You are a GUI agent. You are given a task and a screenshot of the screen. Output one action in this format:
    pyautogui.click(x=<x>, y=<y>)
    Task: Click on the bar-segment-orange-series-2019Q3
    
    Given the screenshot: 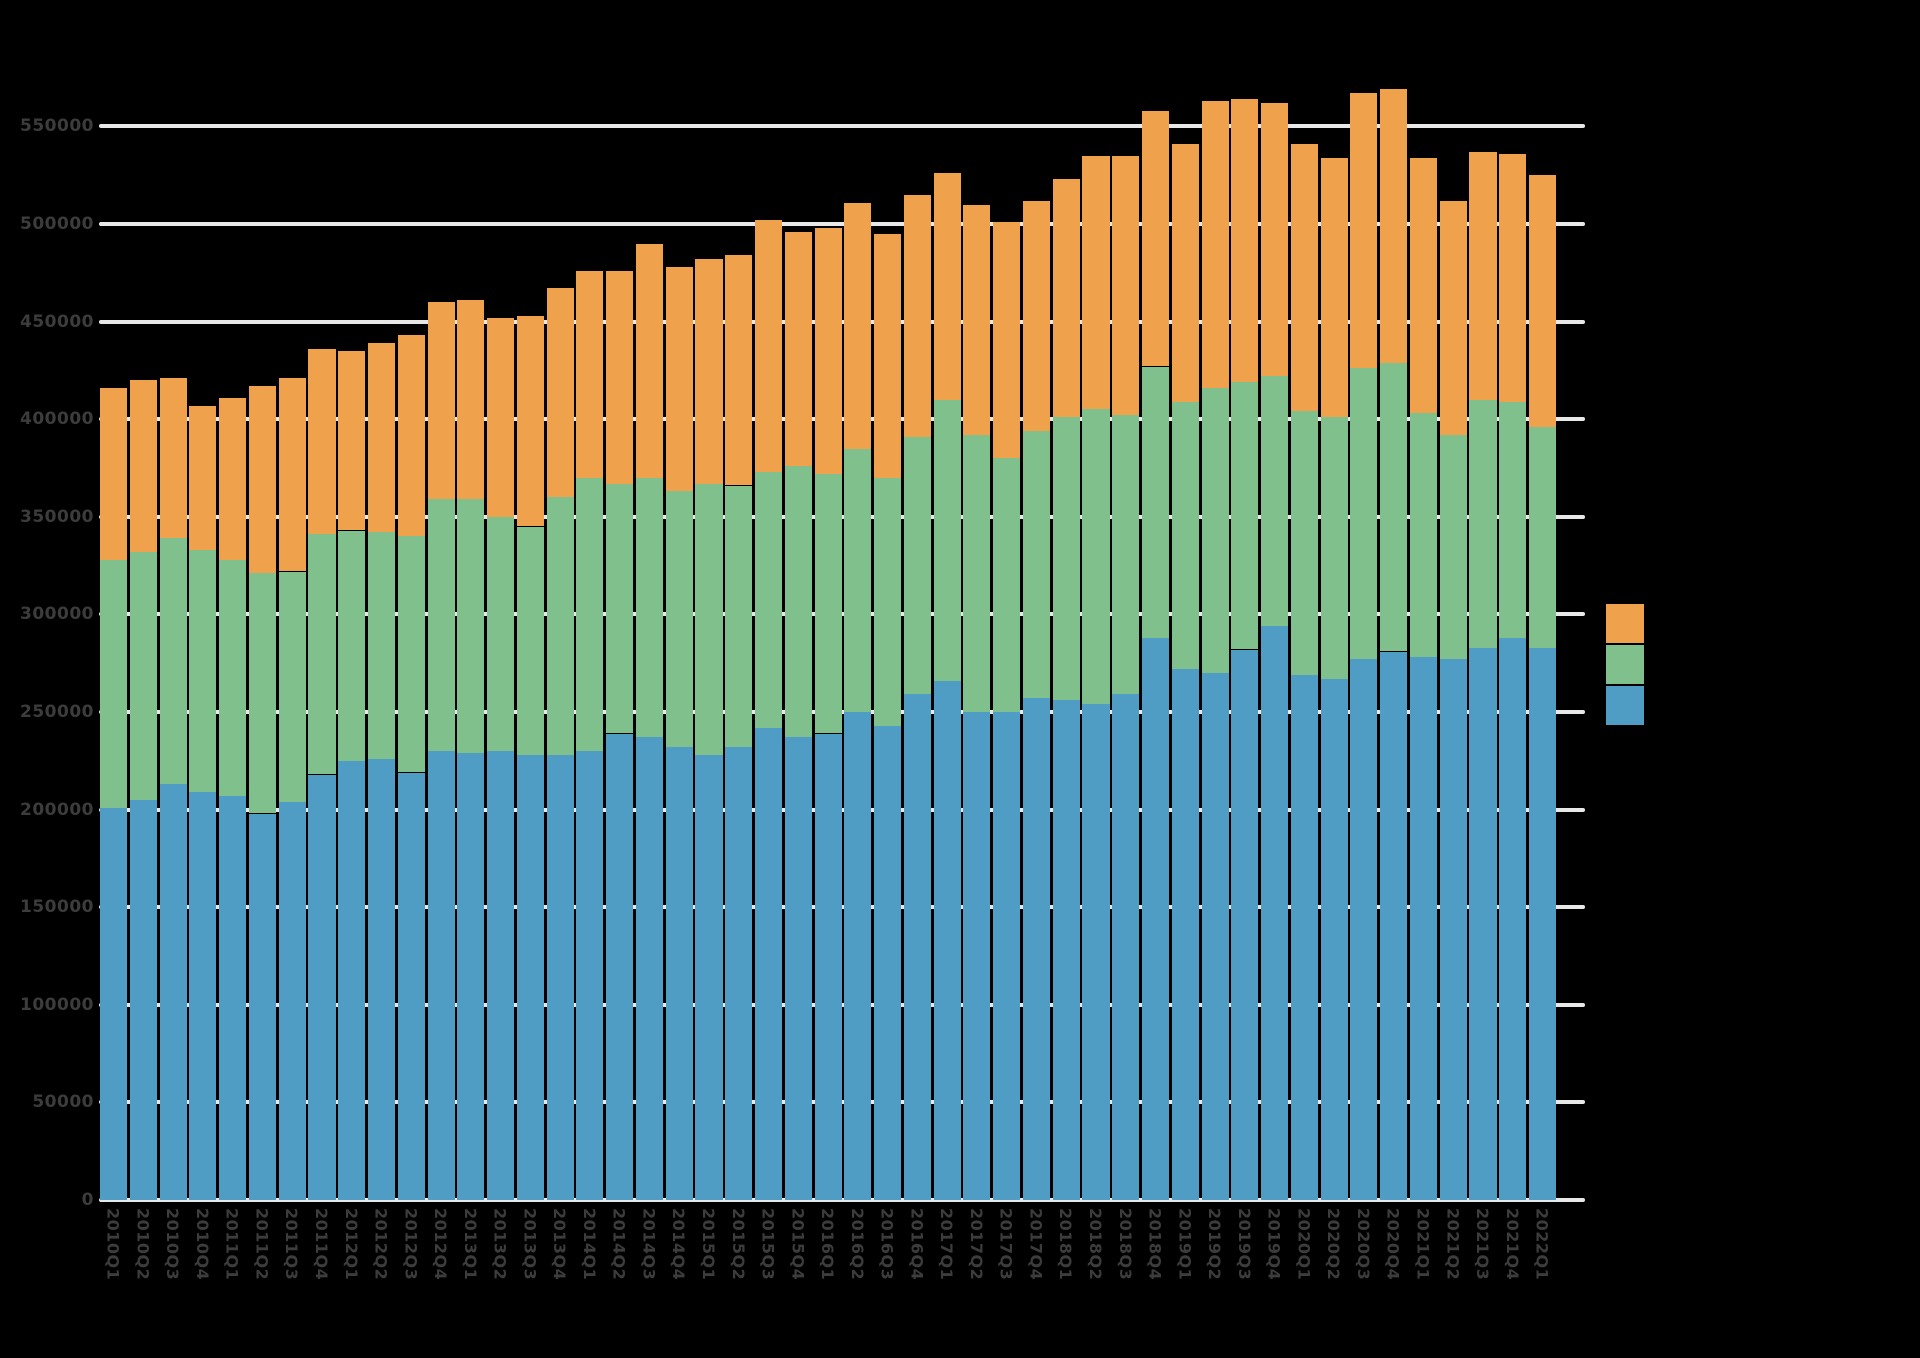 What is the action you would take?
    pyautogui.click(x=1245, y=241)
    